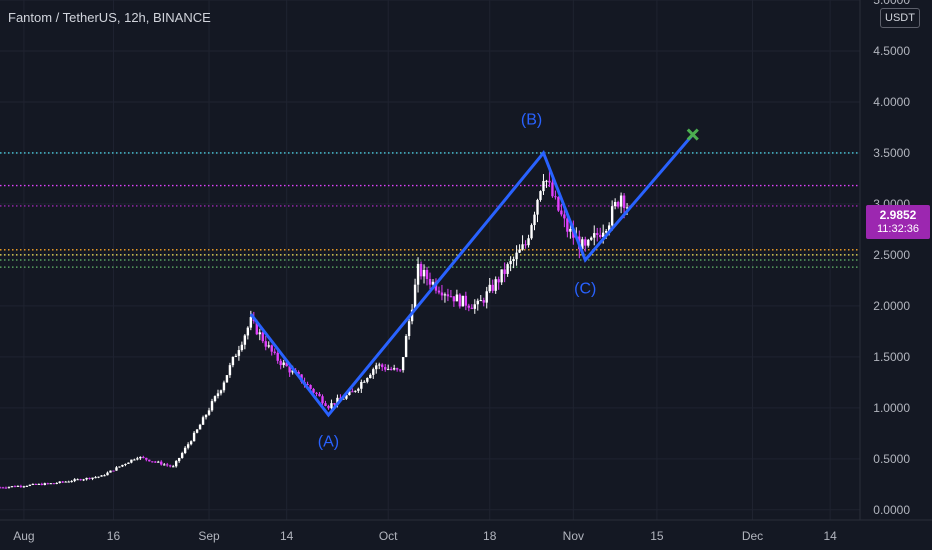 This screenshot has width=932, height=550. What do you see at coordinates (900, 18) in the screenshot?
I see `currency-badge: USDT` at bounding box center [900, 18].